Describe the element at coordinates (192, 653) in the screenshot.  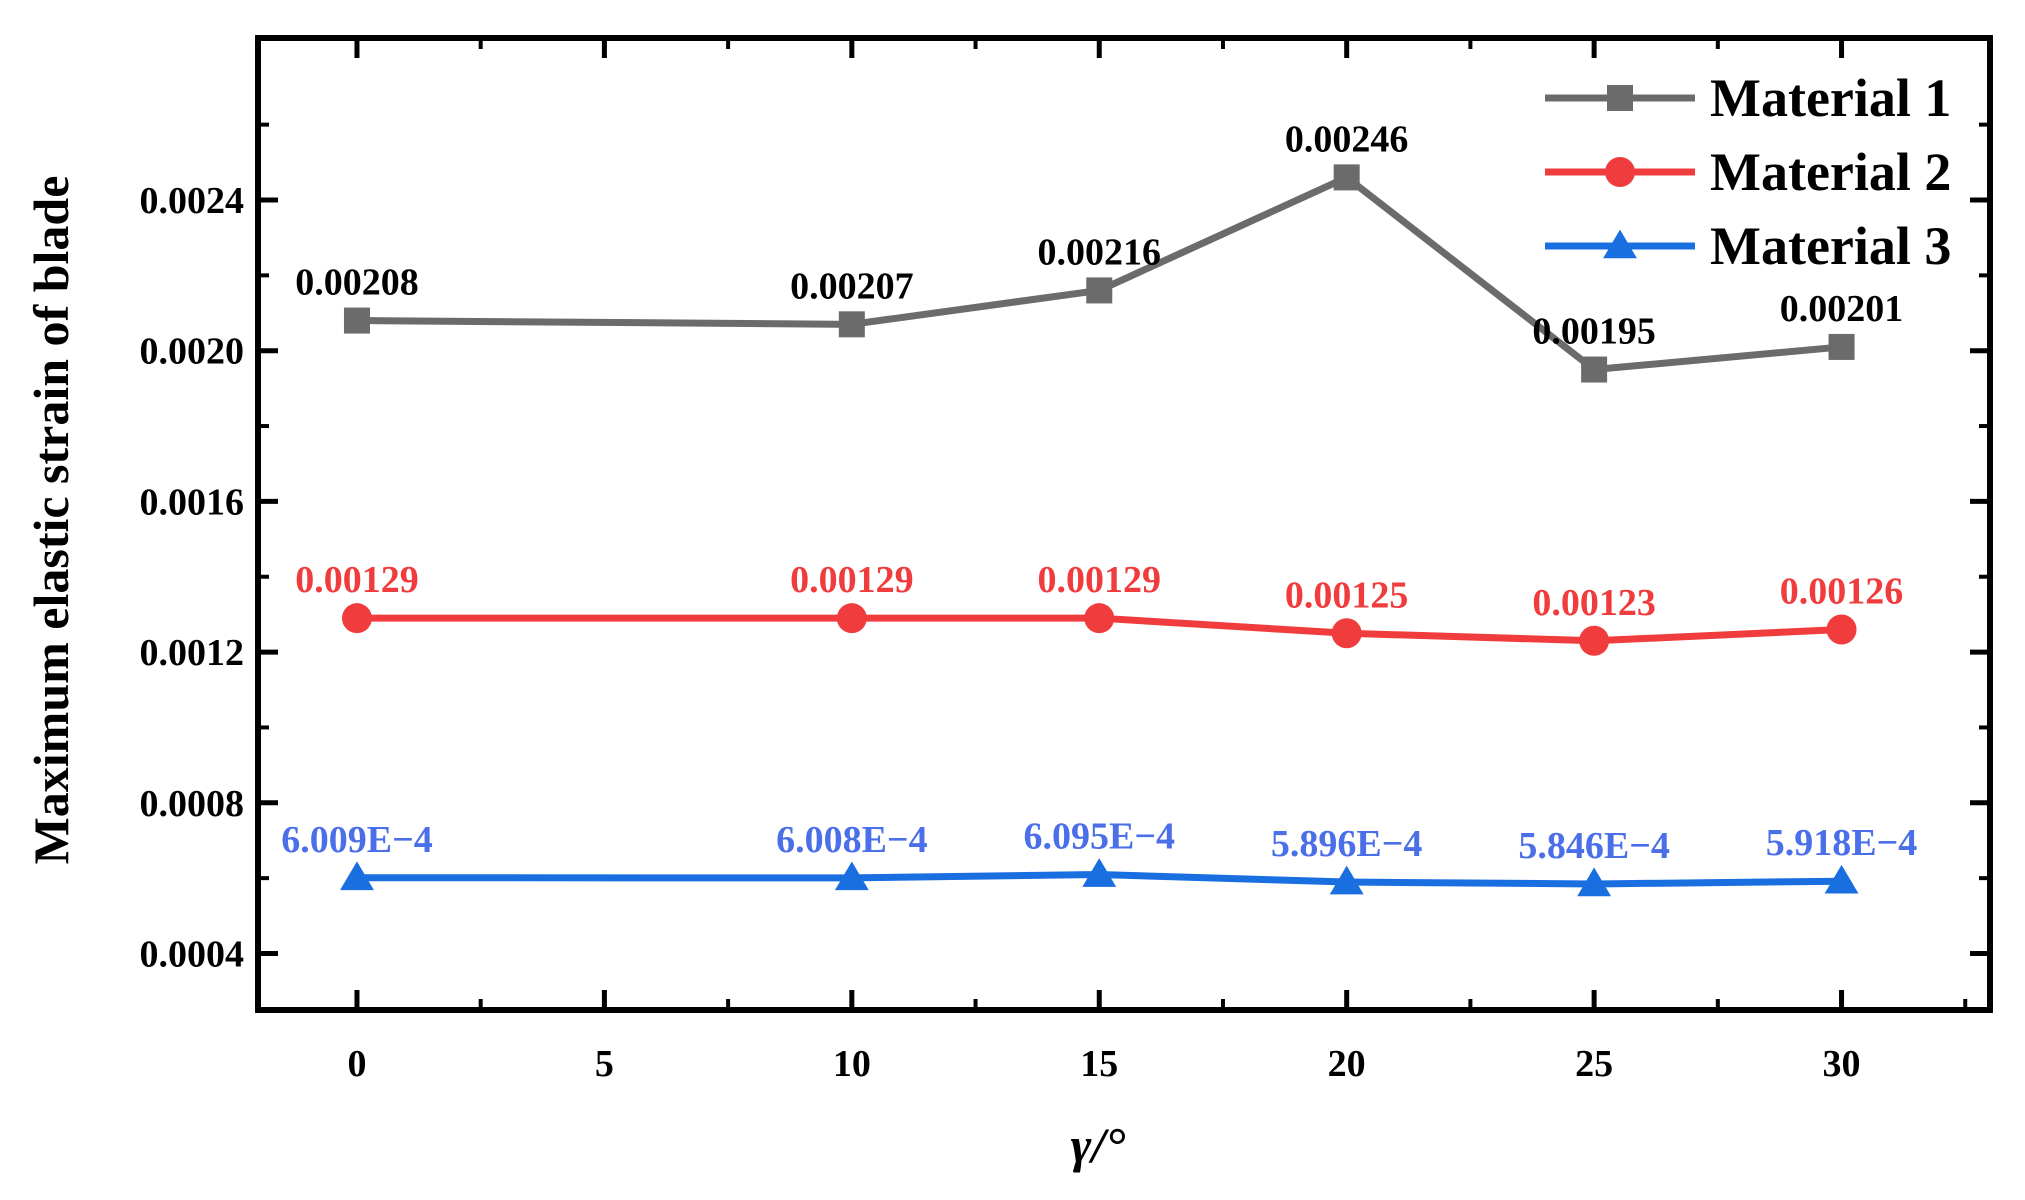
I see `y-tick-label: 0.0012` at that location.